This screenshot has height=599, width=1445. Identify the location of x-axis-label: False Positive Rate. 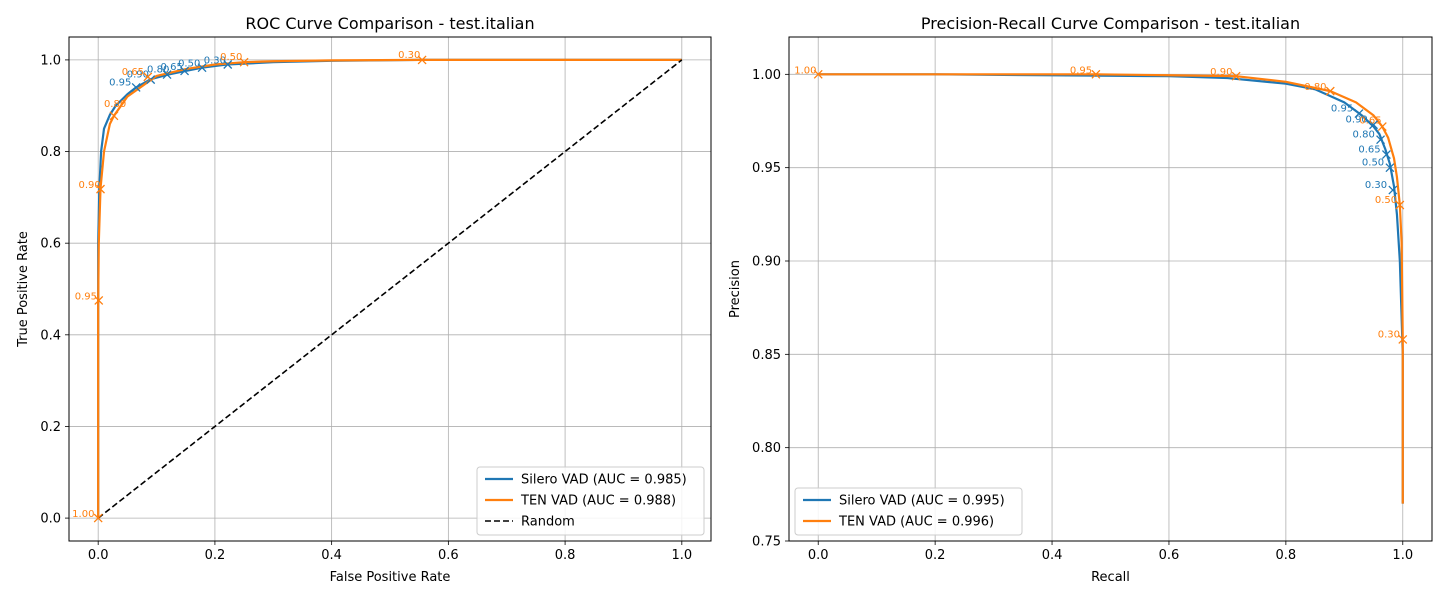
(390, 577).